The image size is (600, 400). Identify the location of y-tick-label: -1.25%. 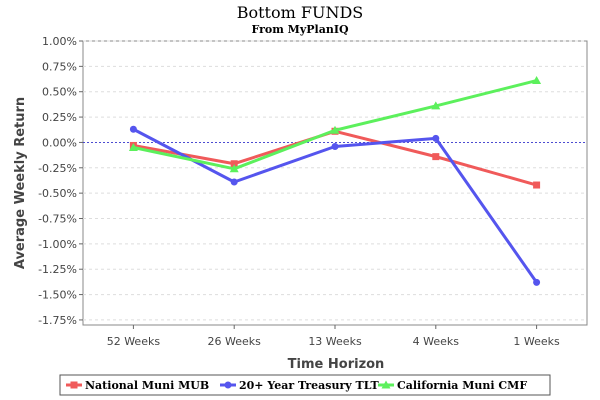
(57, 269).